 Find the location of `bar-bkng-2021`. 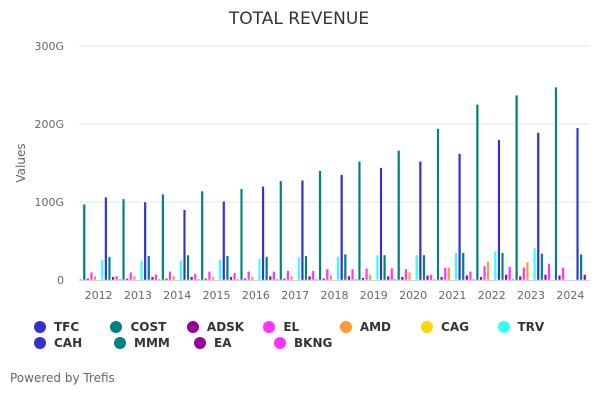

bar-bkng-2021 is located at coordinates (470, 276).